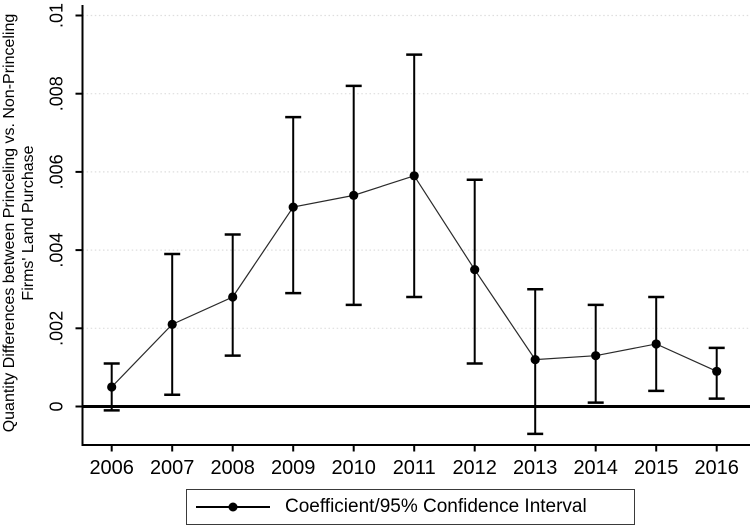  What do you see at coordinates (293, 468) in the screenshot?
I see `x-tick-label: 2009` at bounding box center [293, 468].